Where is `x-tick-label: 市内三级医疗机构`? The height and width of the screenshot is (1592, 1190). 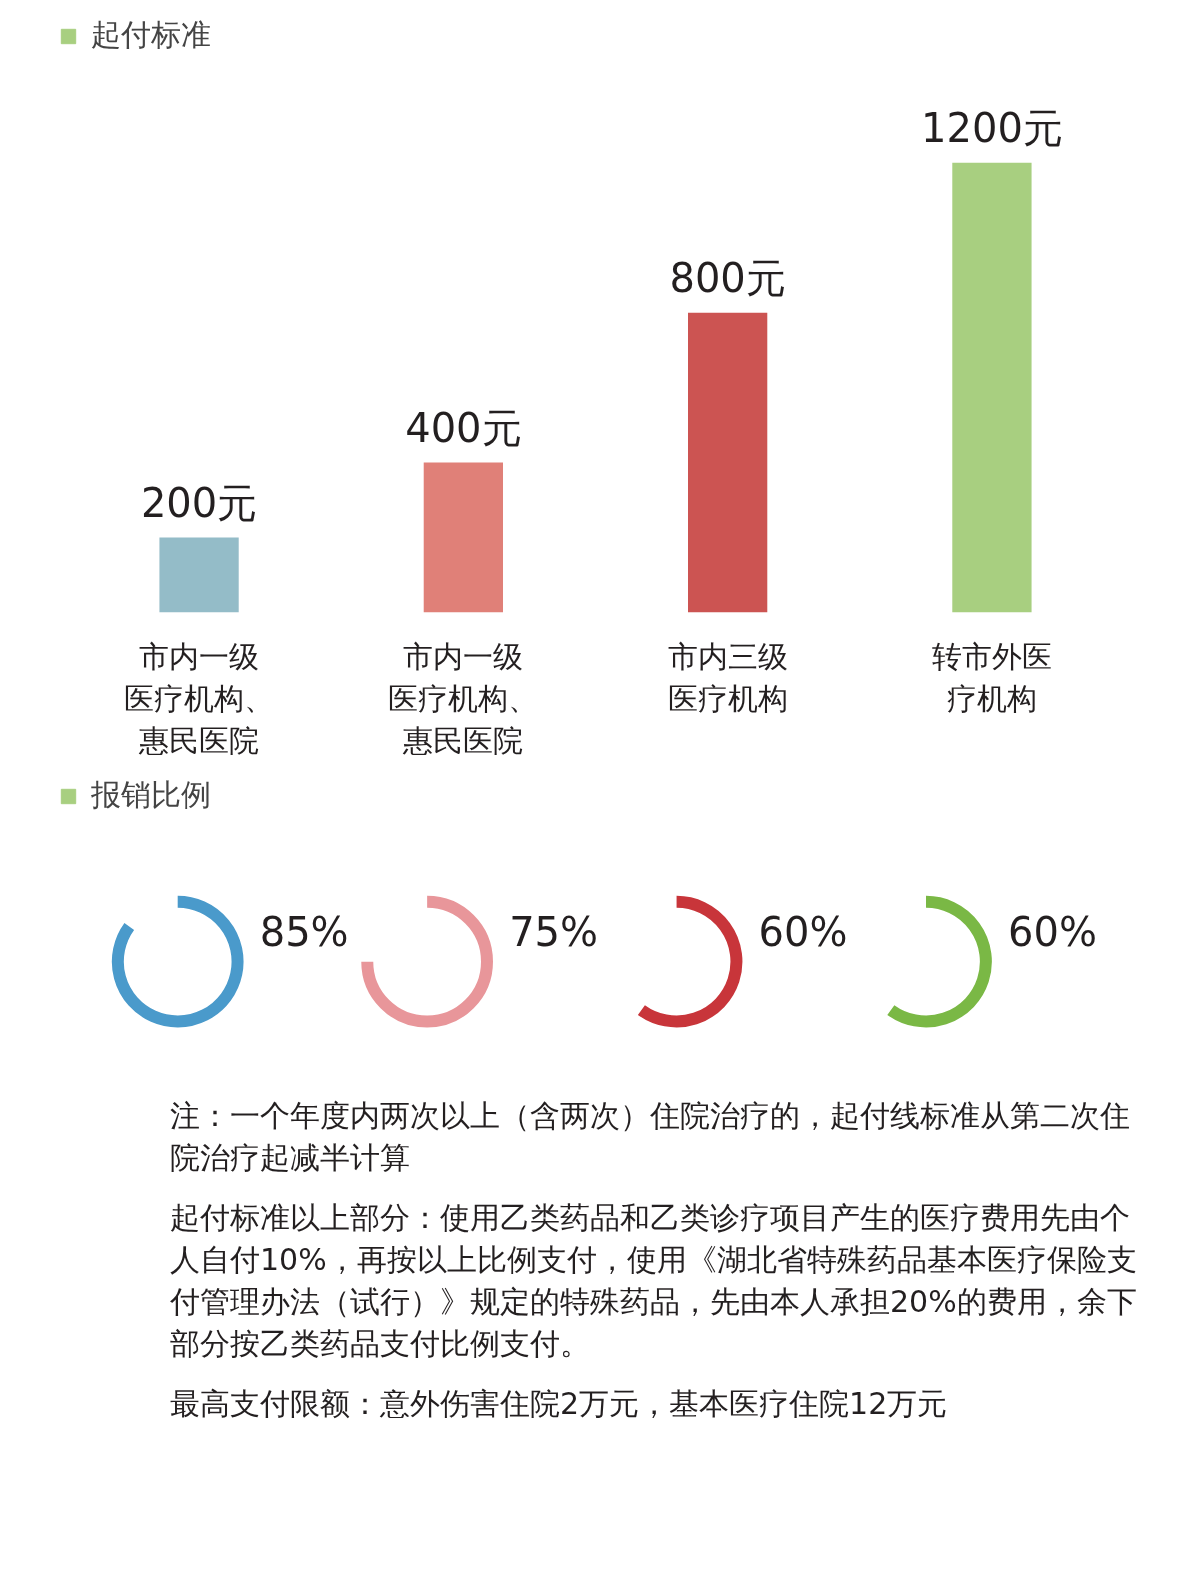 x-tick-label: 市内三级医疗机构 is located at coordinates (727, 677).